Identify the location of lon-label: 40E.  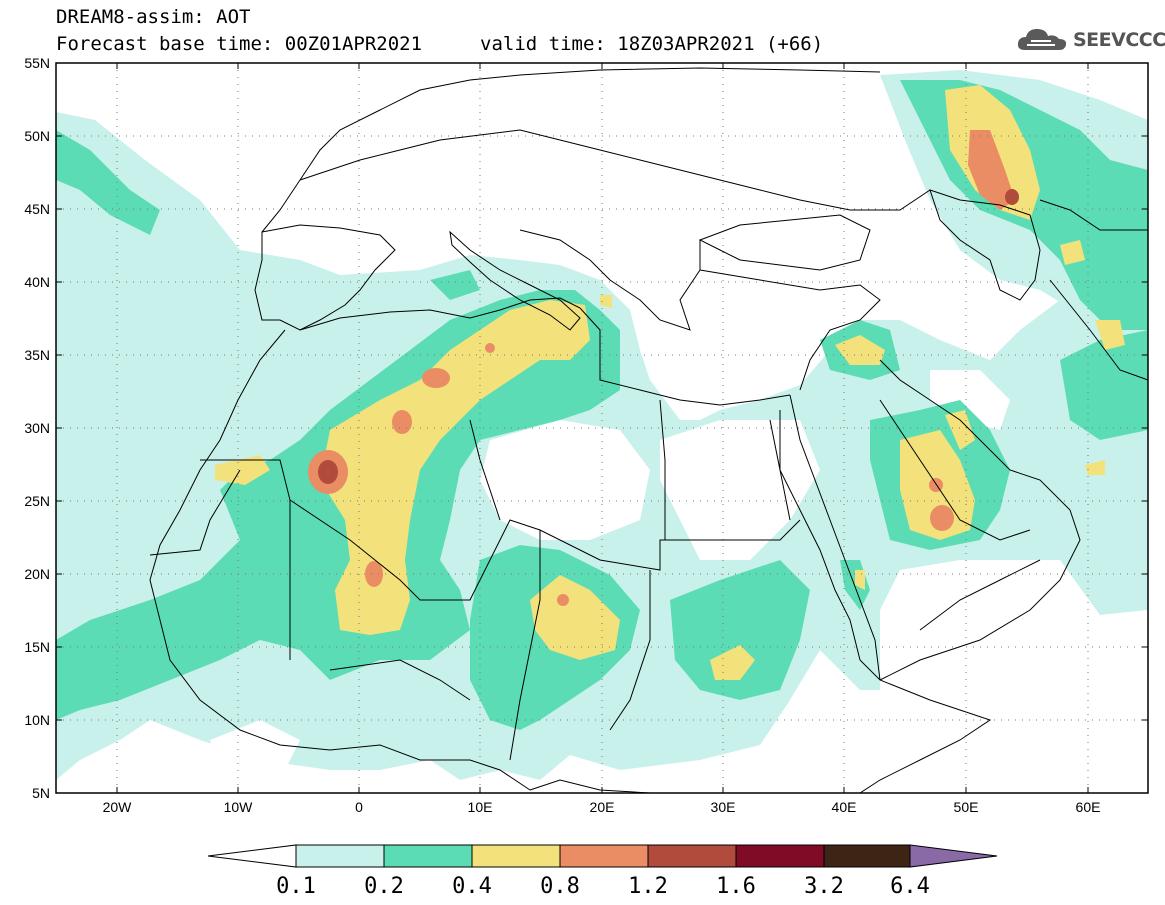
(844, 807).